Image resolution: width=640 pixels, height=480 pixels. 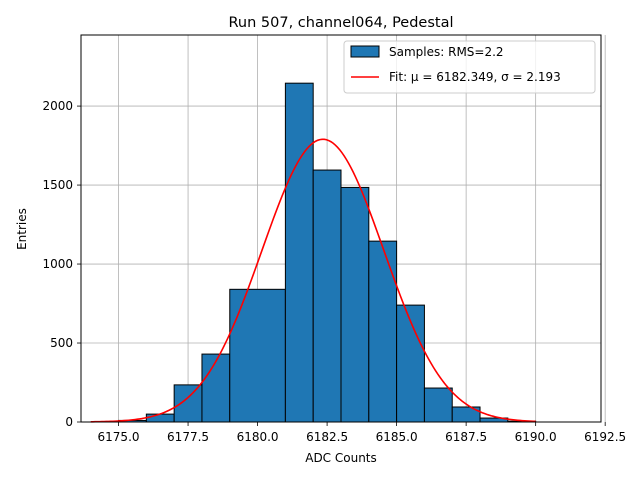 What do you see at coordinates (61, 343) in the screenshot?
I see `y-tick-label: 500` at bounding box center [61, 343].